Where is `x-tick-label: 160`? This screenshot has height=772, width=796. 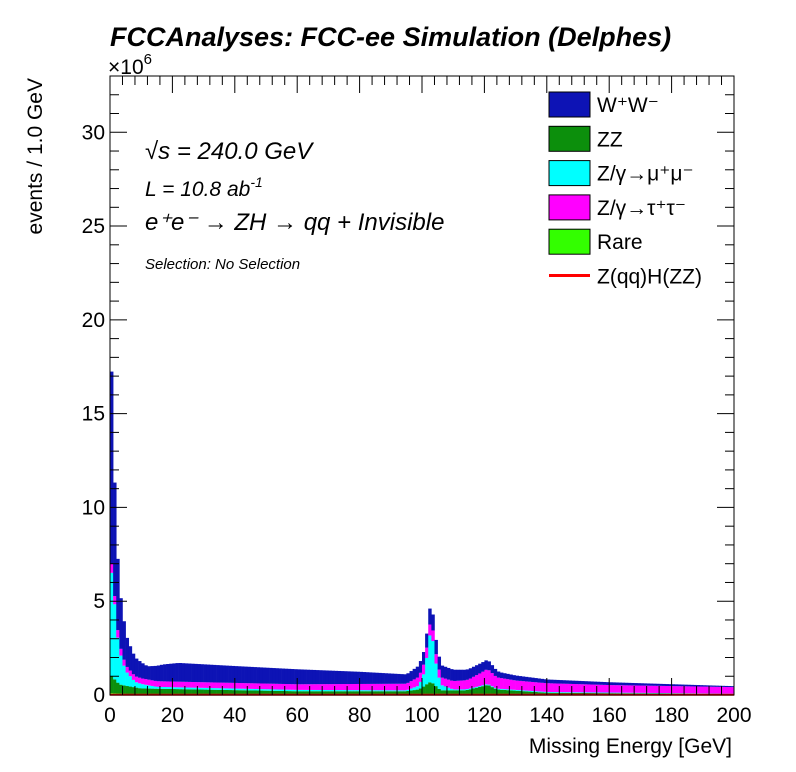 x-tick-label: 160 is located at coordinates (609, 715).